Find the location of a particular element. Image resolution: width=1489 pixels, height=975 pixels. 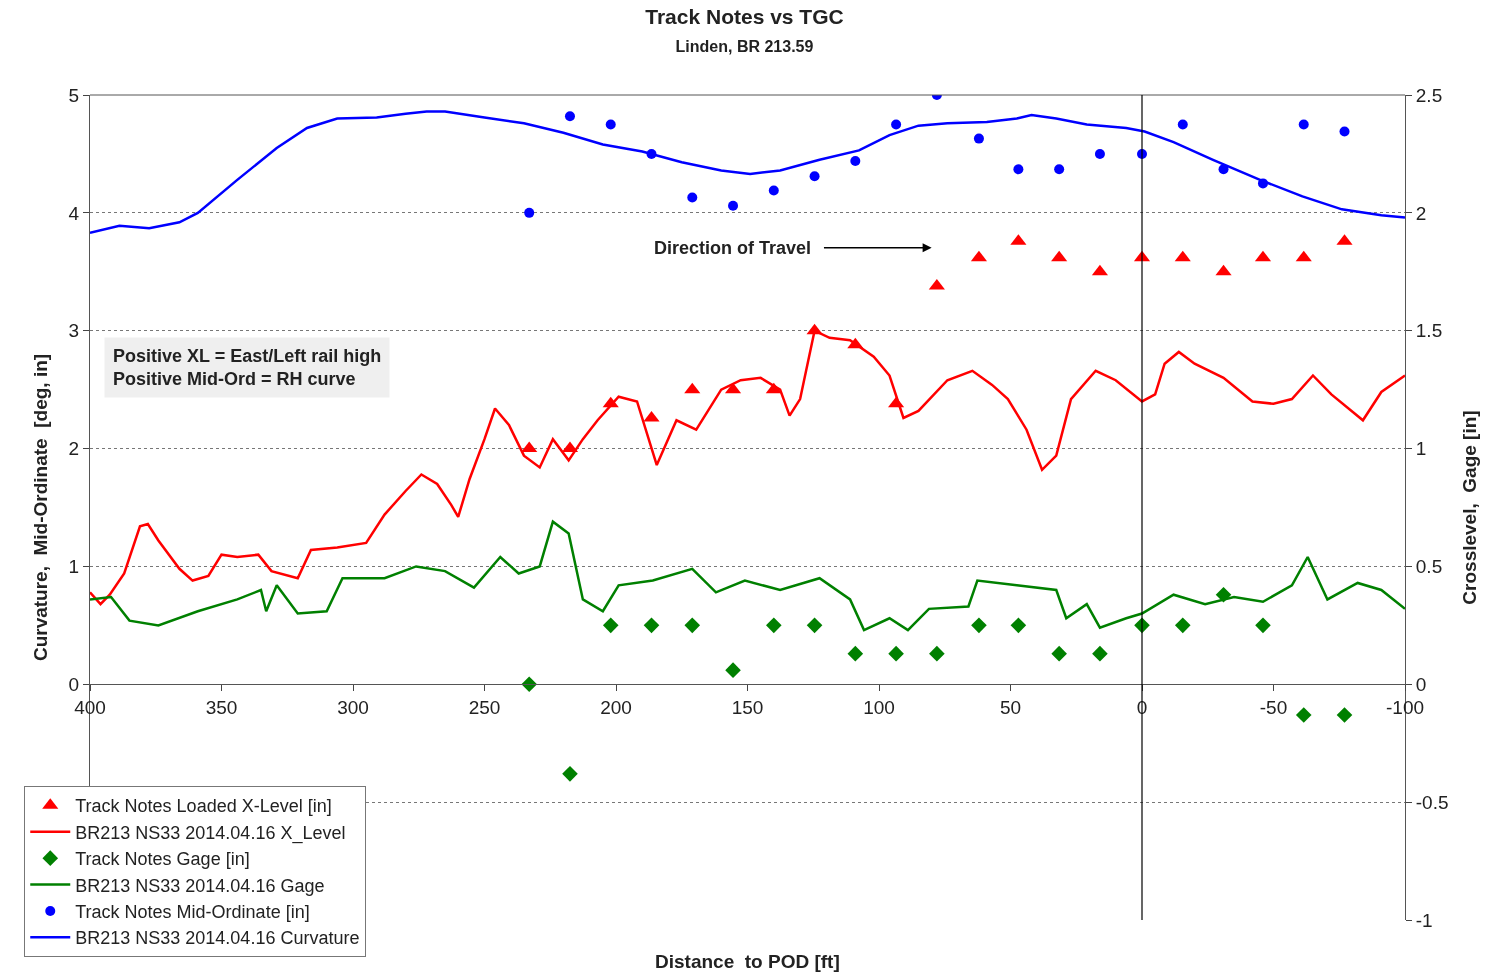

y-tick-label: 0 is located at coordinates (74, 684).